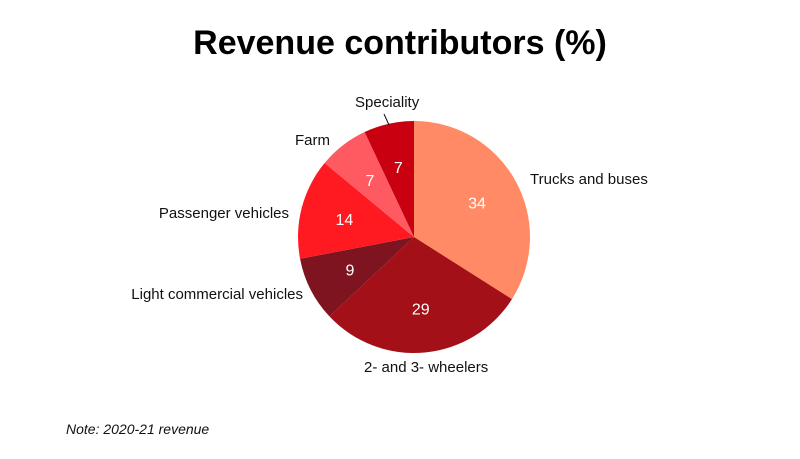  What do you see at coordinates (426, 367) in the screenshot?
I see `label-2-and-3-wheelers: 2- and 3- wheelers` at bounding box center [426, 367].